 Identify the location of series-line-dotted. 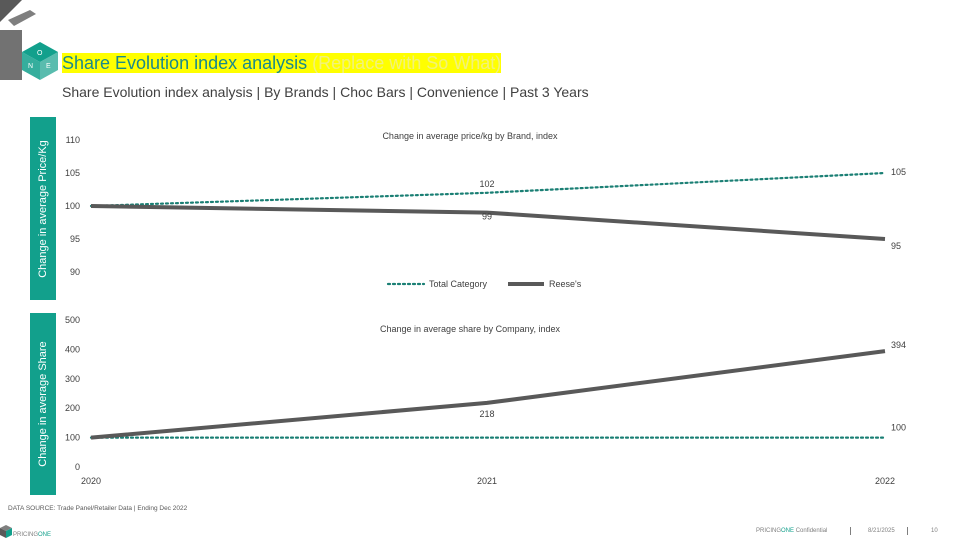
(488, 189).